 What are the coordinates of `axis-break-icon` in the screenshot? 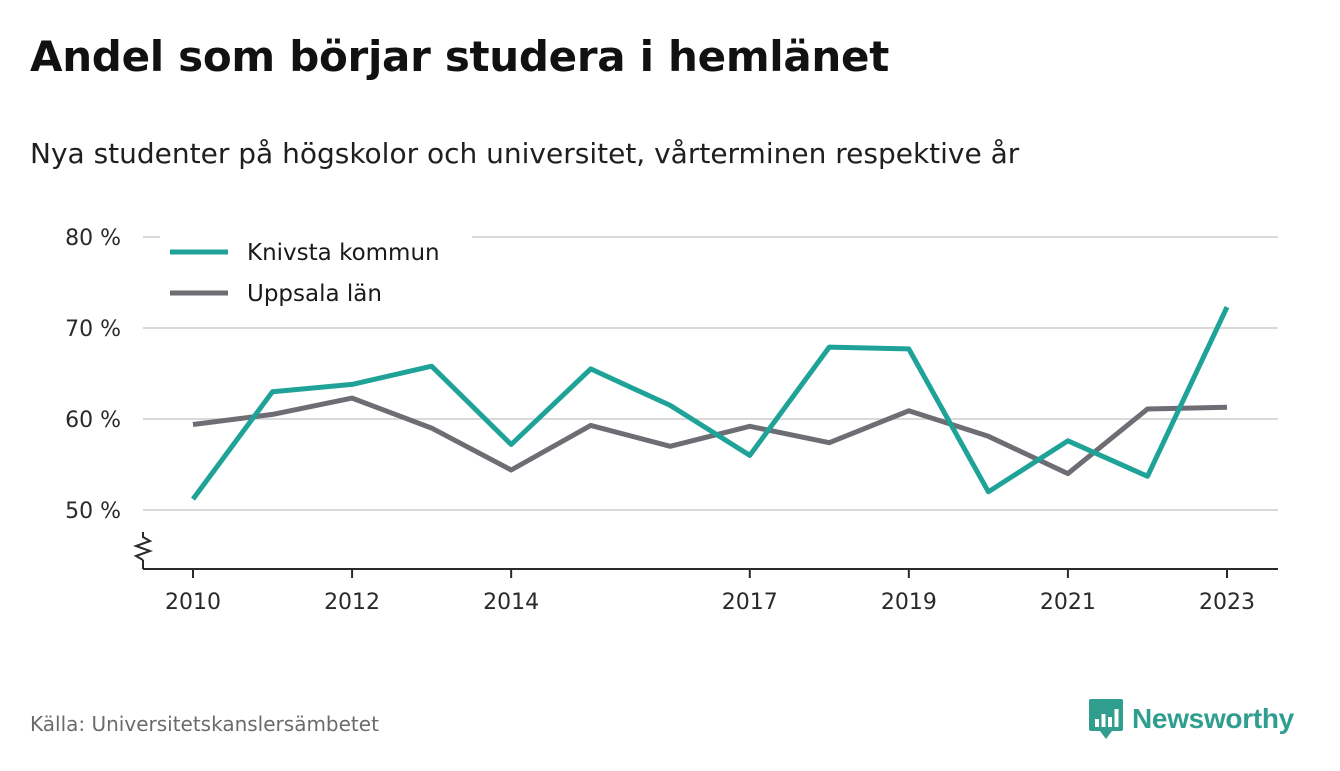 It's located at (143, 546).